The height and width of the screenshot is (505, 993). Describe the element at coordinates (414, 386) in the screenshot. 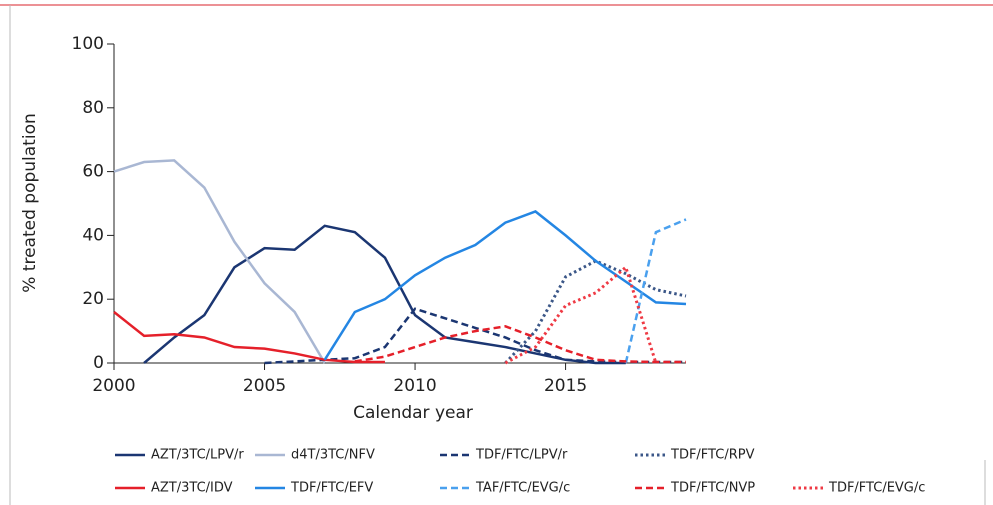

I see `x-tick-label: 2010` at that location.